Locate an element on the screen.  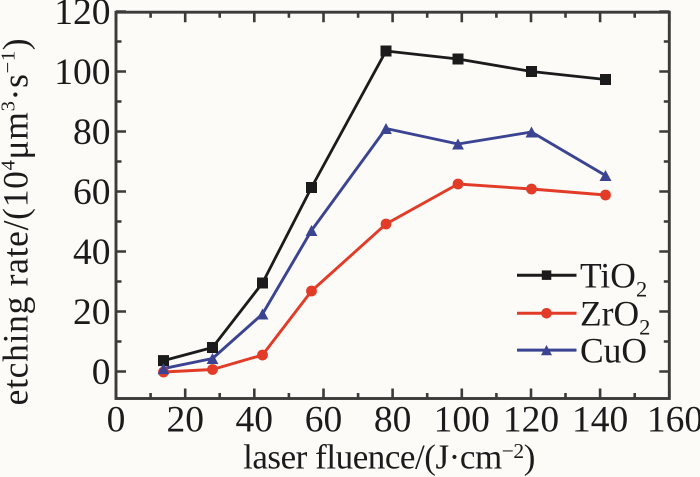
svg-text: etching rate/(104μm3·s−1) is located at coordinates (18, 222).